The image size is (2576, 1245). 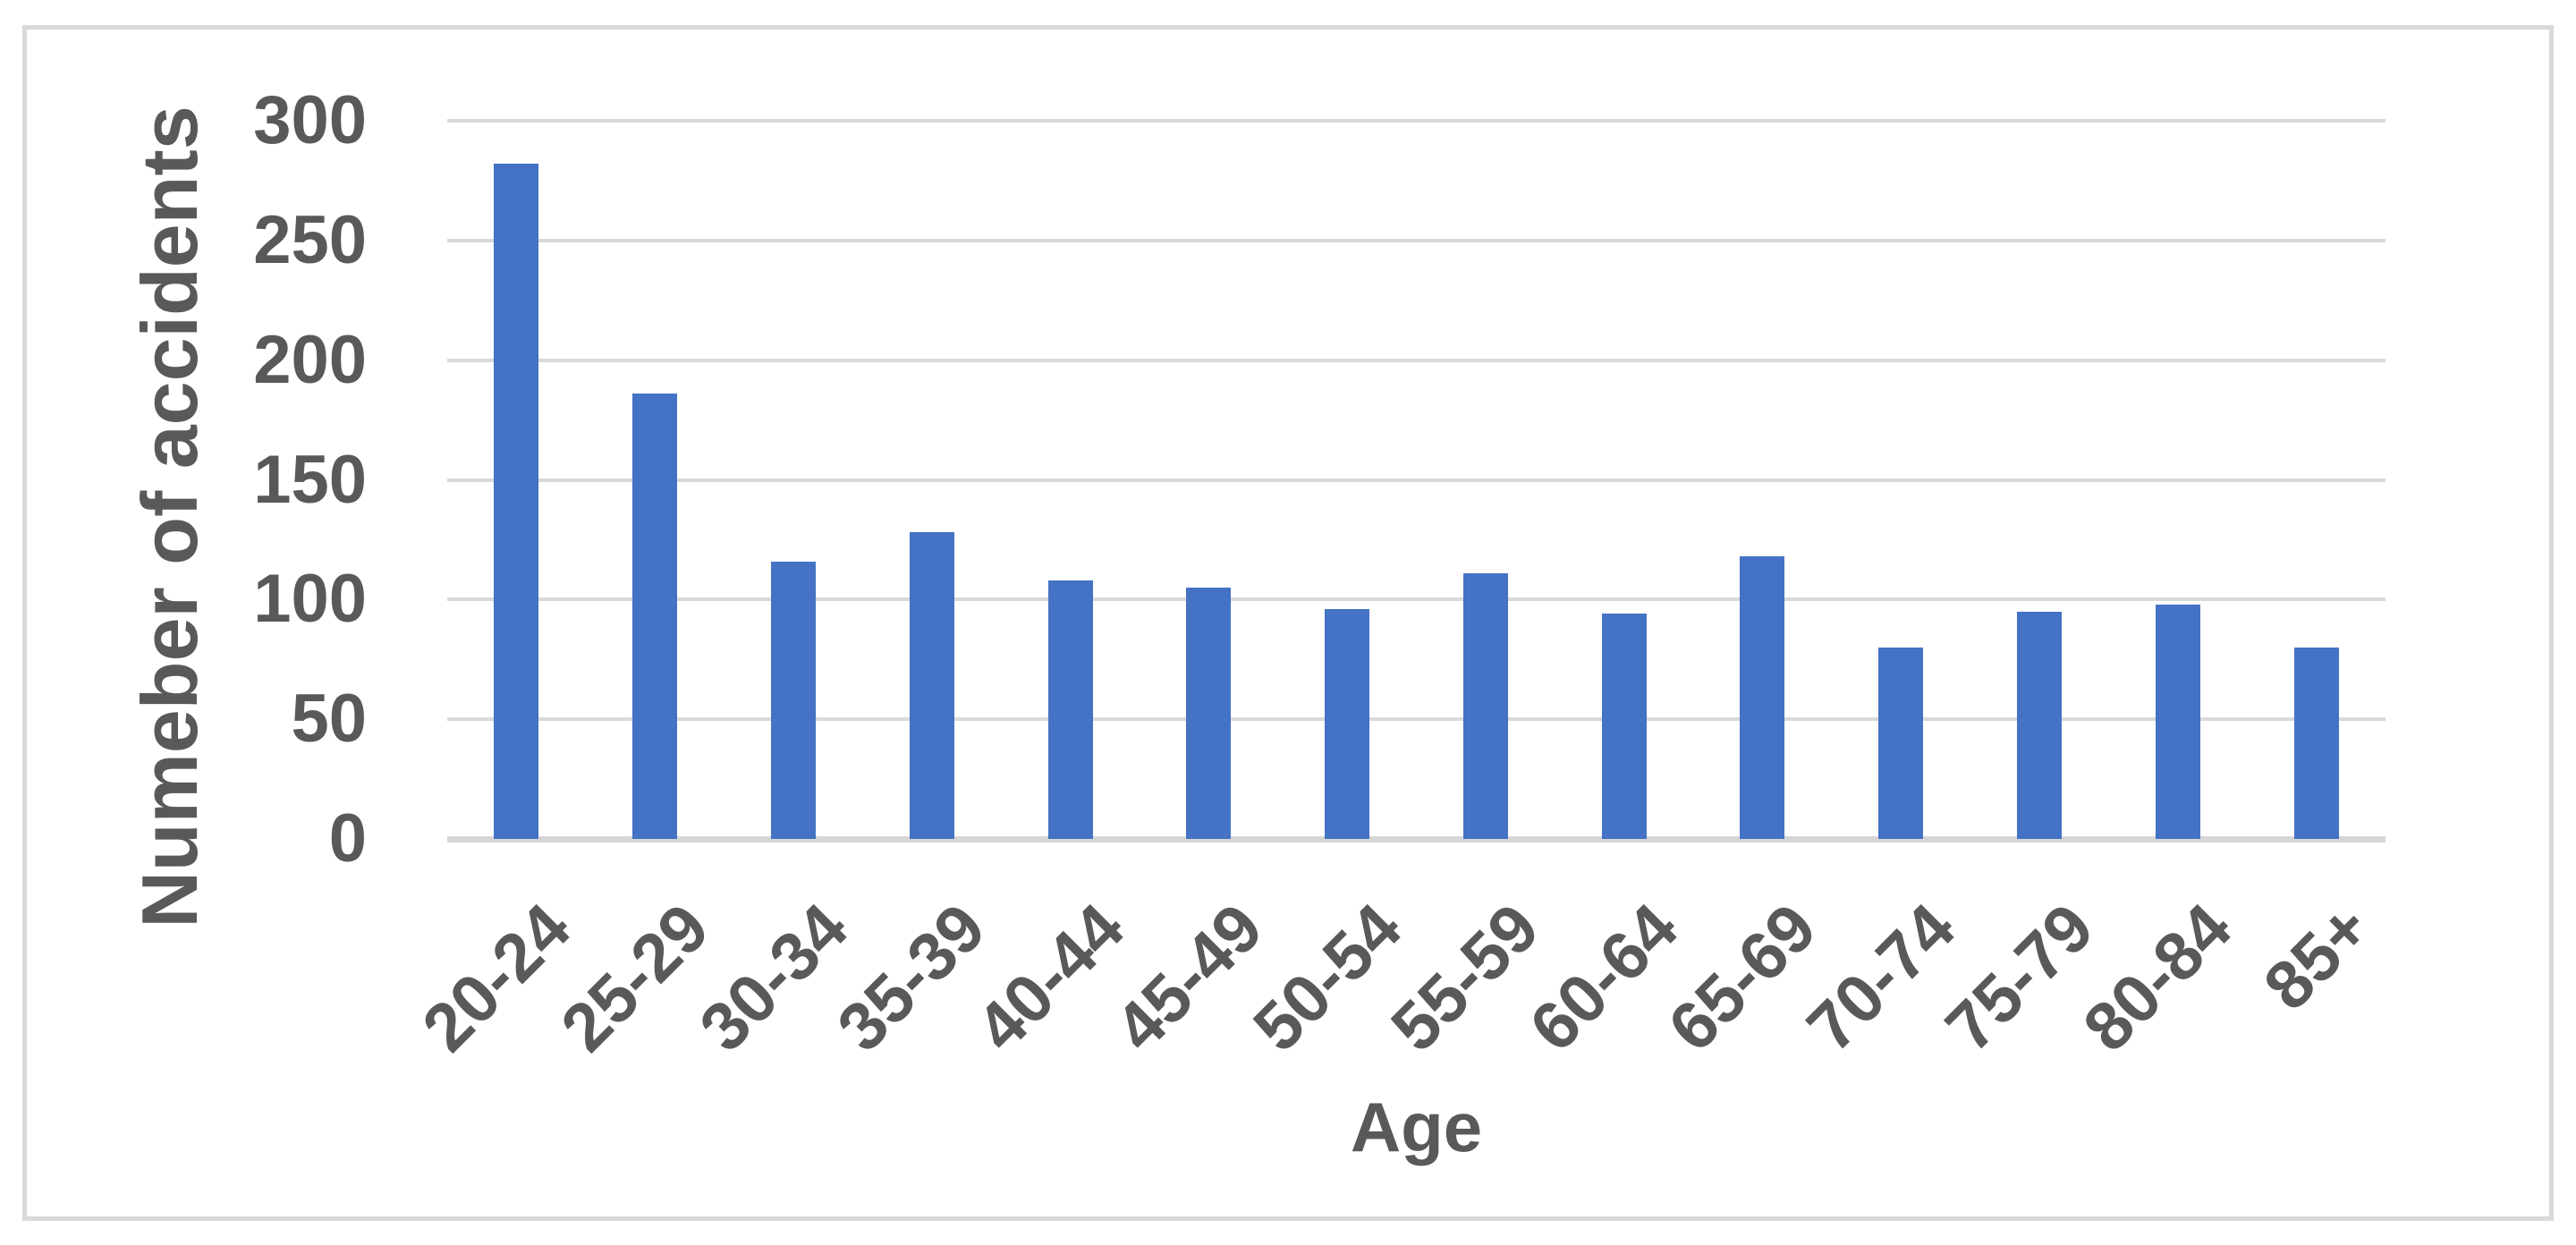 I want to click on x-label-slot-65-69: 65-69, so click(x=1743, y=968).